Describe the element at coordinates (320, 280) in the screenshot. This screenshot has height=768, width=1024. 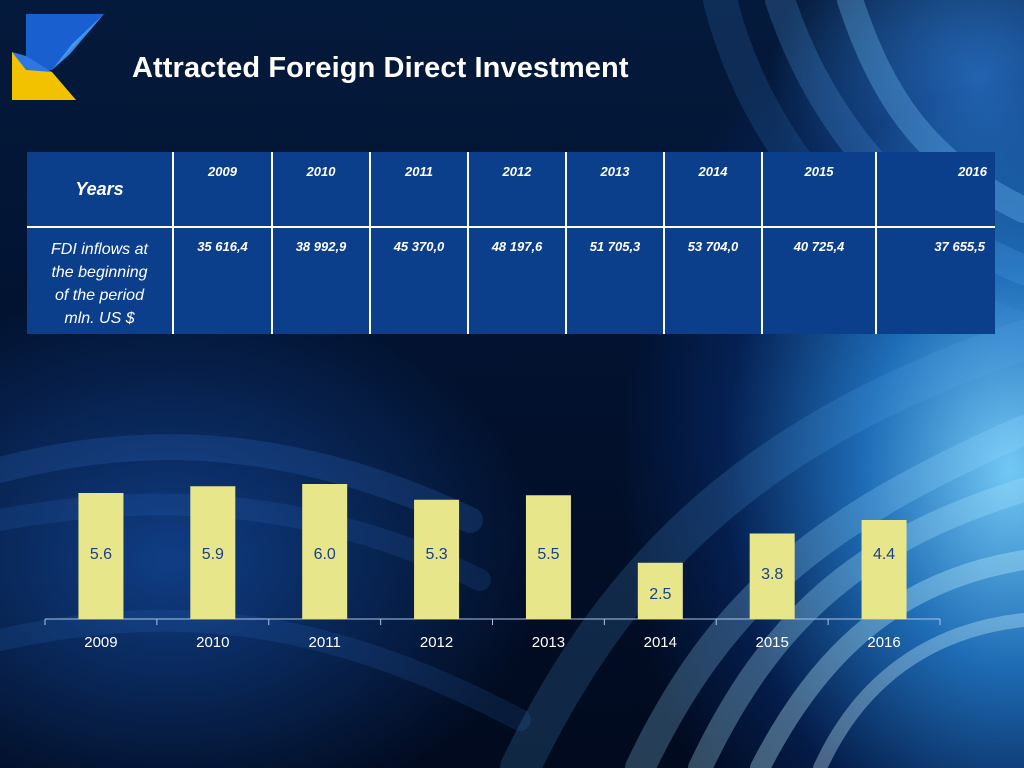
I see `fdi-value-cell: 38 992,9` at that location.